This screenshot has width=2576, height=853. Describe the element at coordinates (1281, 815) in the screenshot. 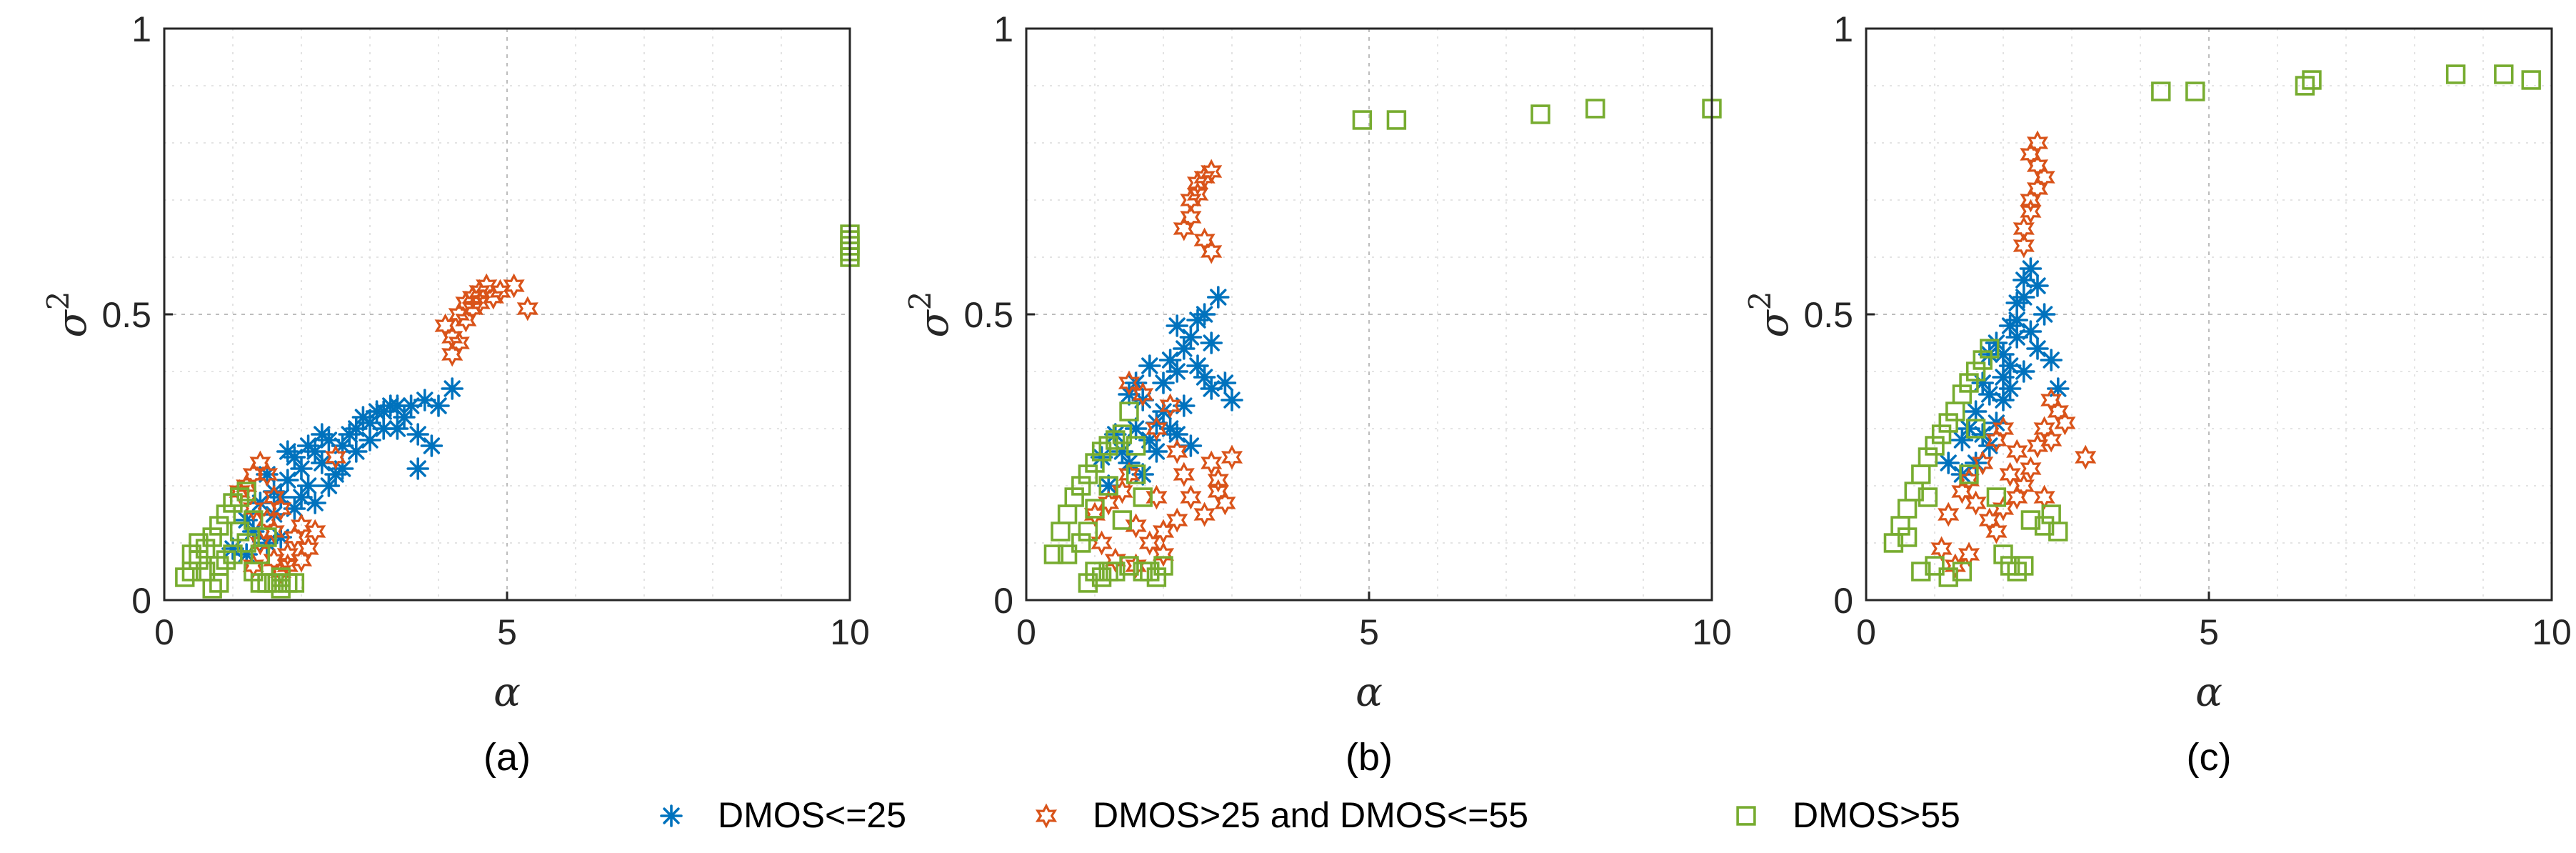

I see `legend-item: DMOS>25 and DMOS<=55` at that location.